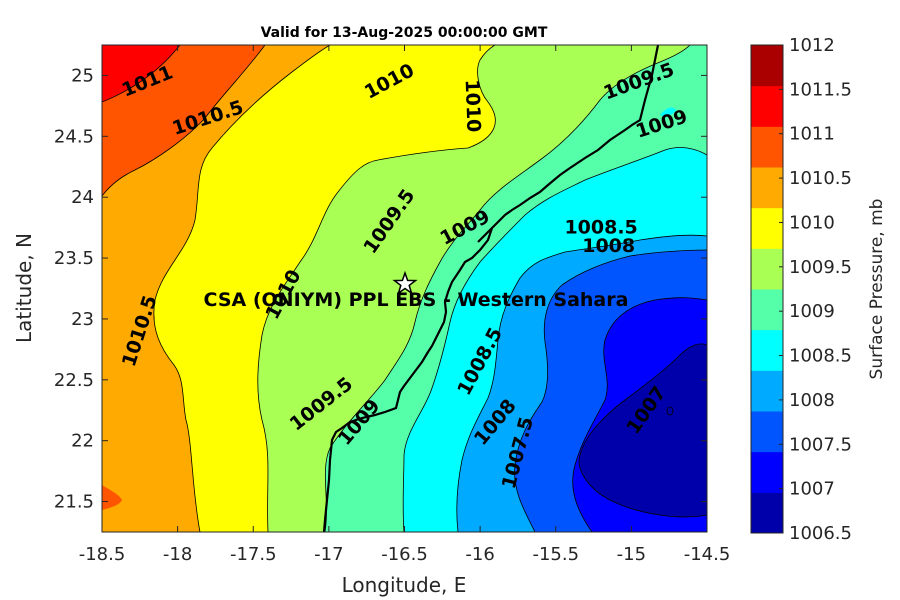  I want to click on chart-title: Valid for 13-Aug-2025 00:00:00 GMT, so click(404, 33).